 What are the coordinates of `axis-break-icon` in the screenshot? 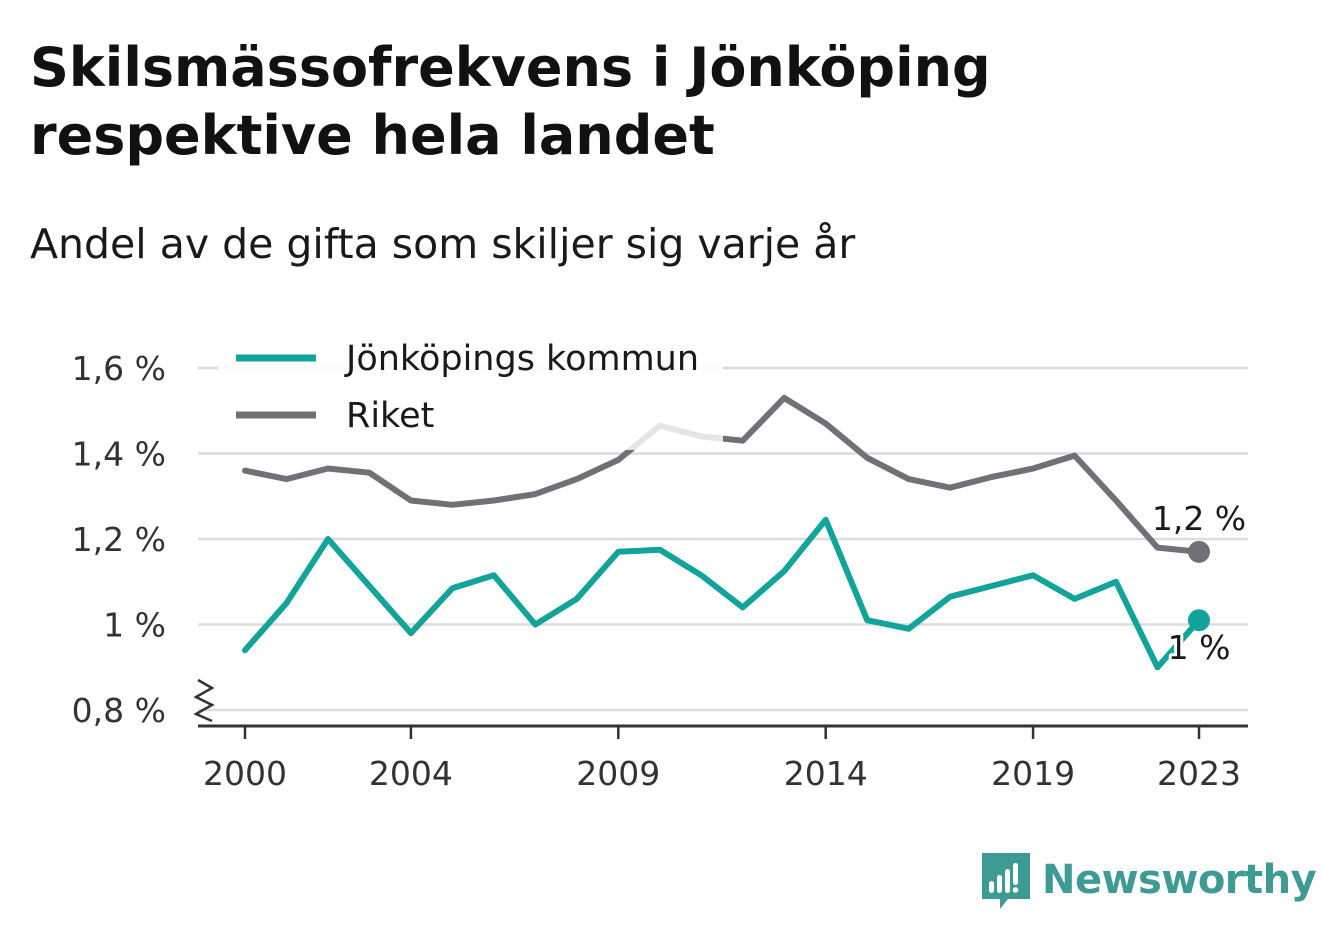 It's located at (204, 700).